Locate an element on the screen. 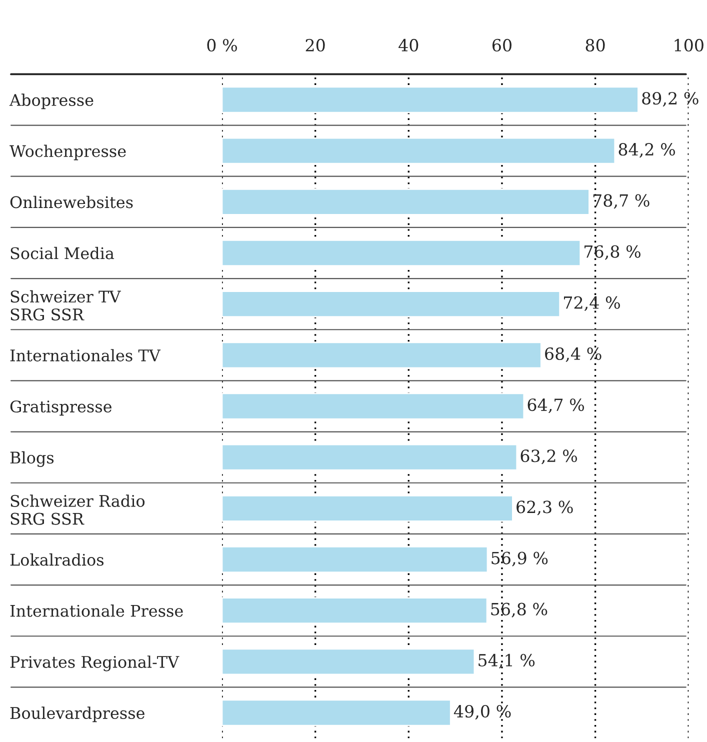  y-tick-label: Lokalradios is located at coordinates (57, 559).